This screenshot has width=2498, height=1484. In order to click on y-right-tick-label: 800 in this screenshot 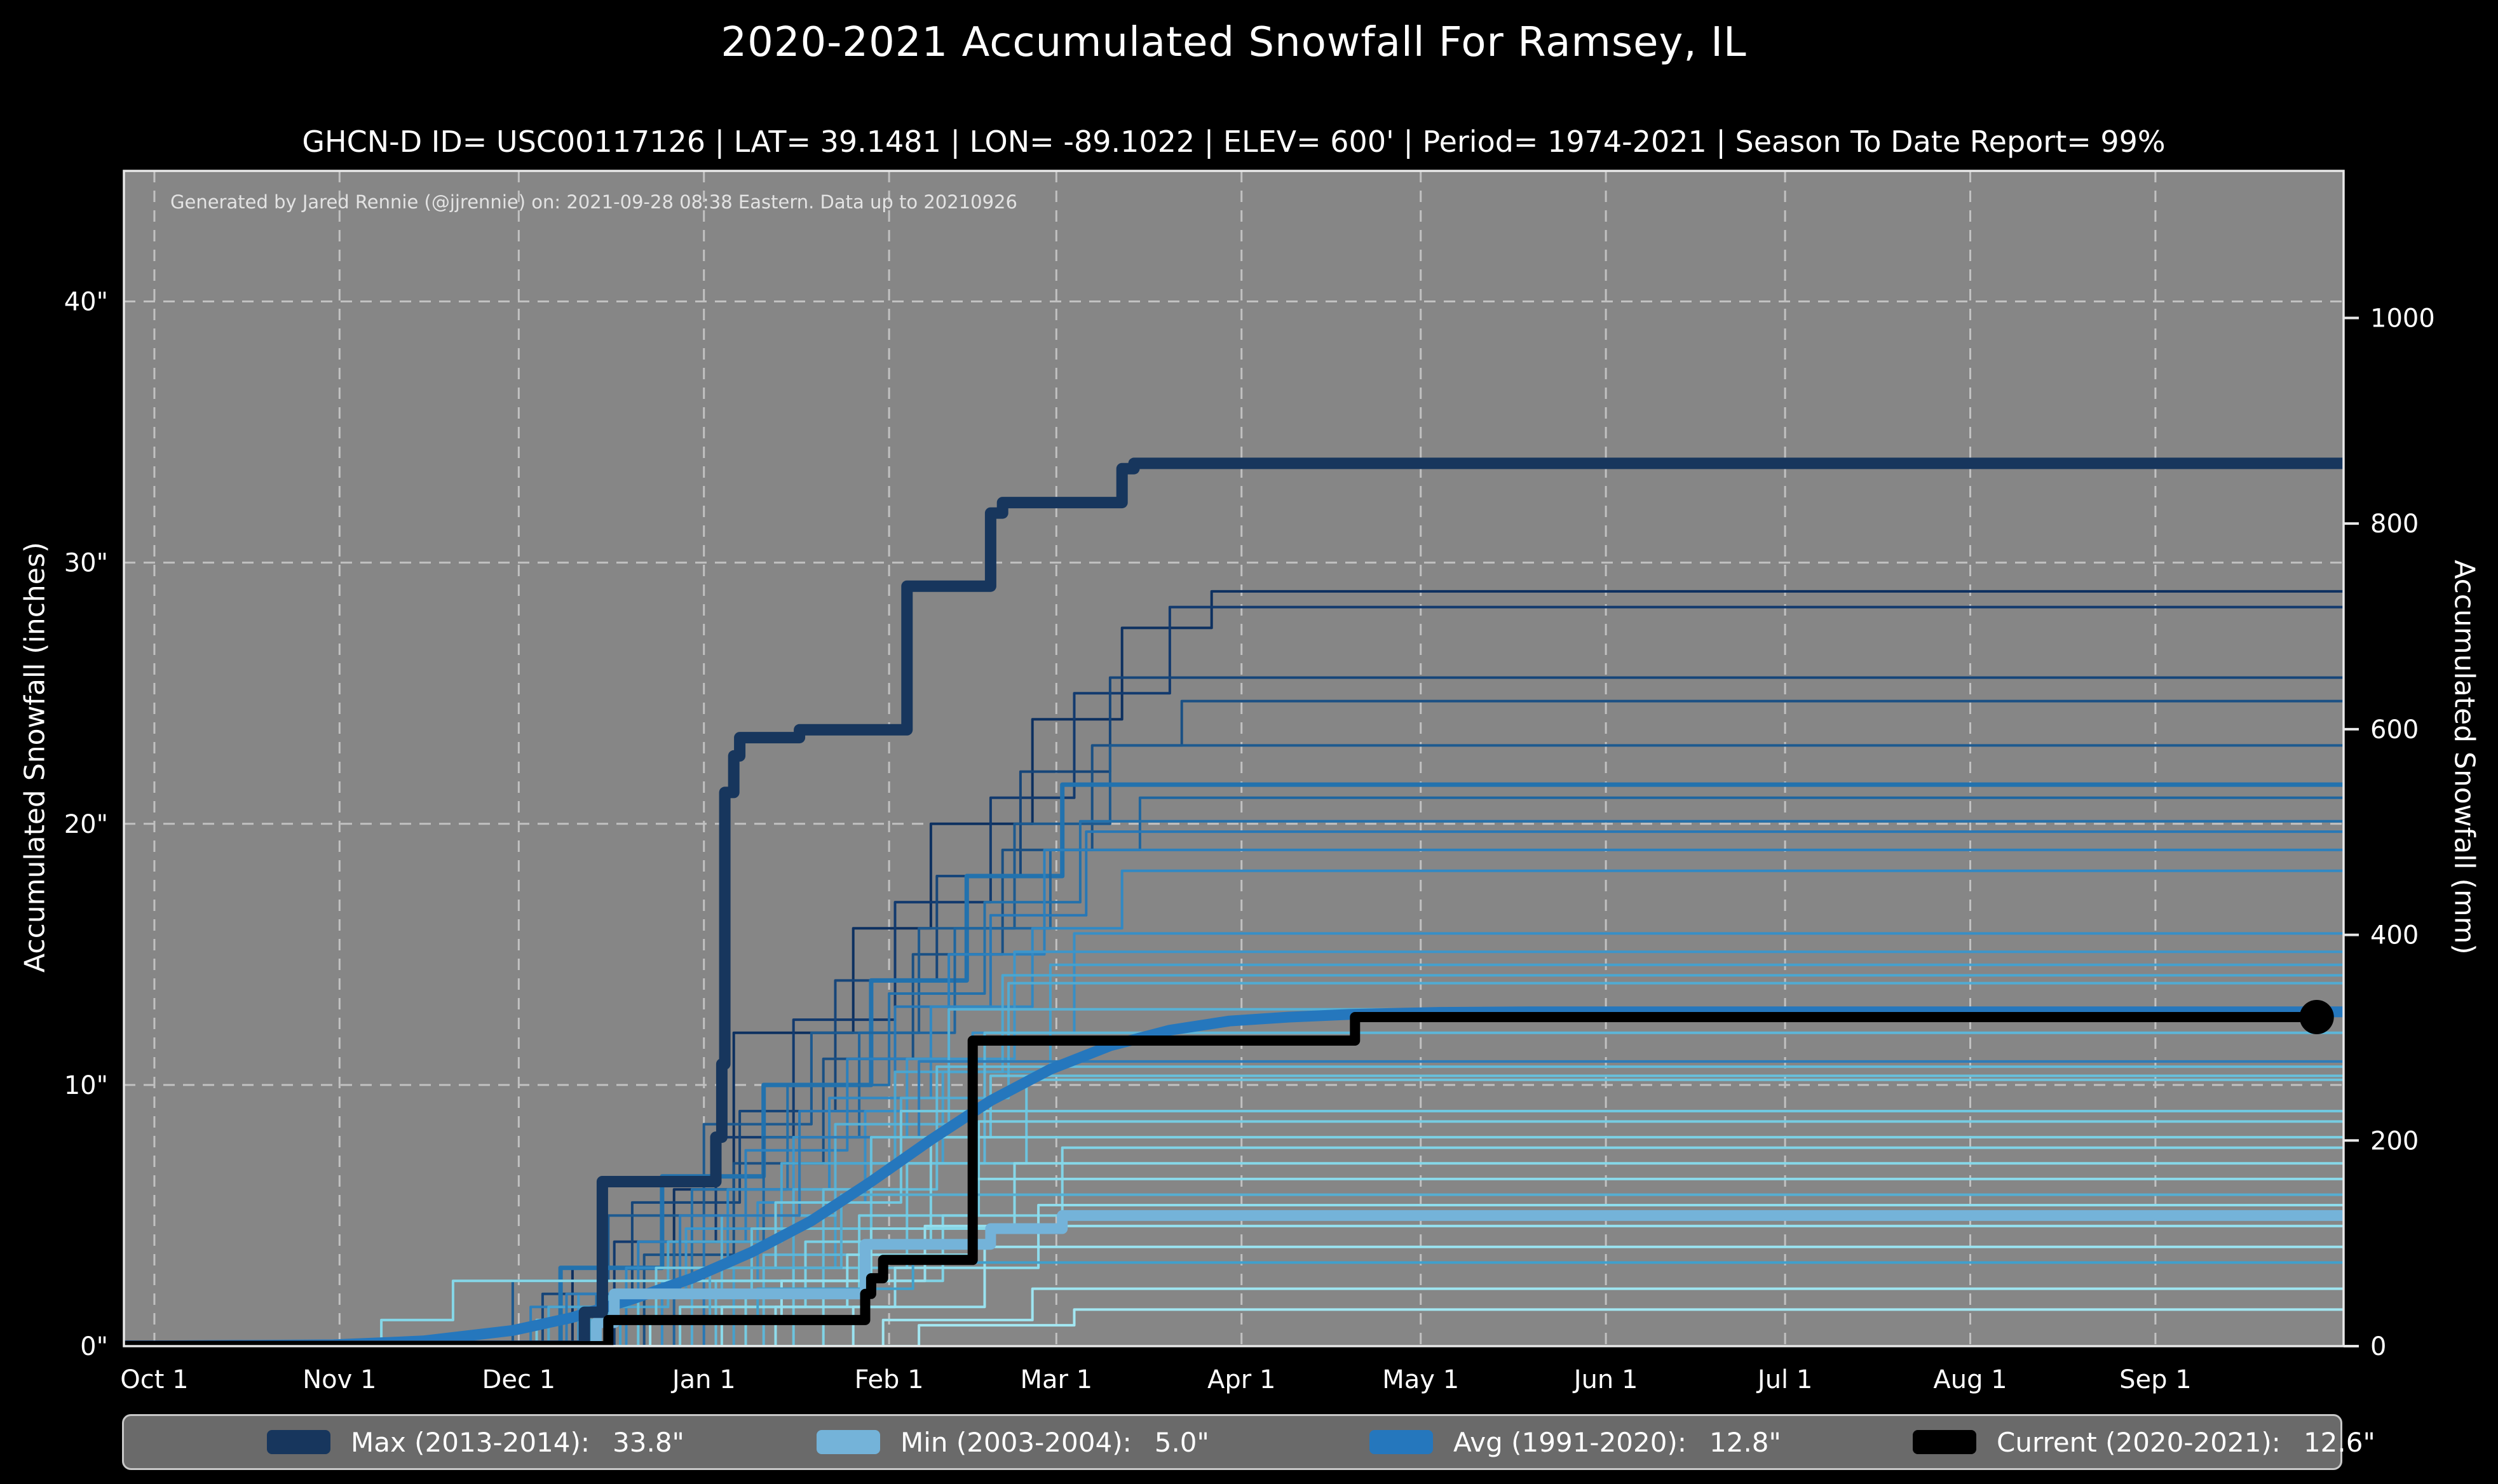, I will do `click(2394, 524)`.